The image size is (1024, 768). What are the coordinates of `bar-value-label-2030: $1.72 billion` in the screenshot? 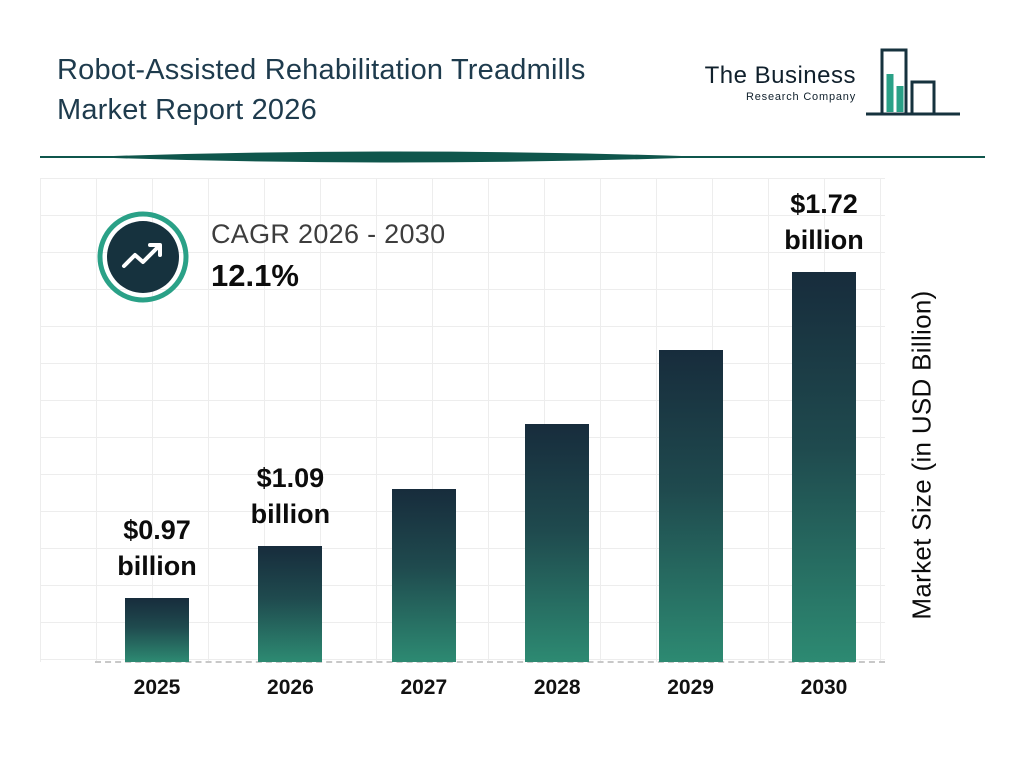 It's located at (824, 222).